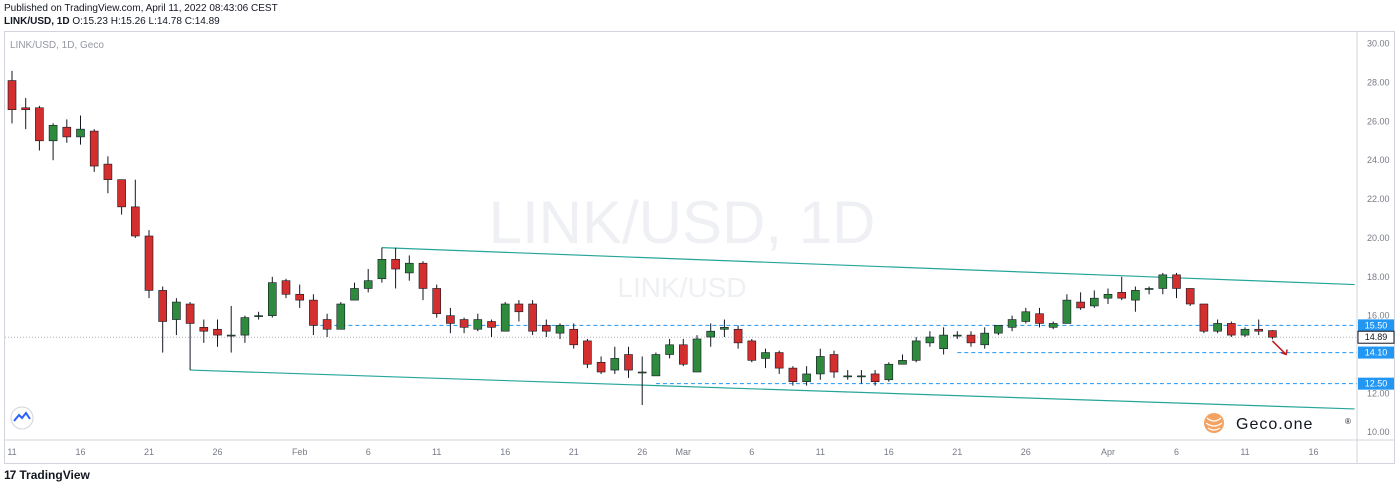 Image resolution: width=1400 pixels, height=489 pixels. Describe the element at coordinates (95, 21) in the screenshot. I see `open-value: 15.23` at that location.